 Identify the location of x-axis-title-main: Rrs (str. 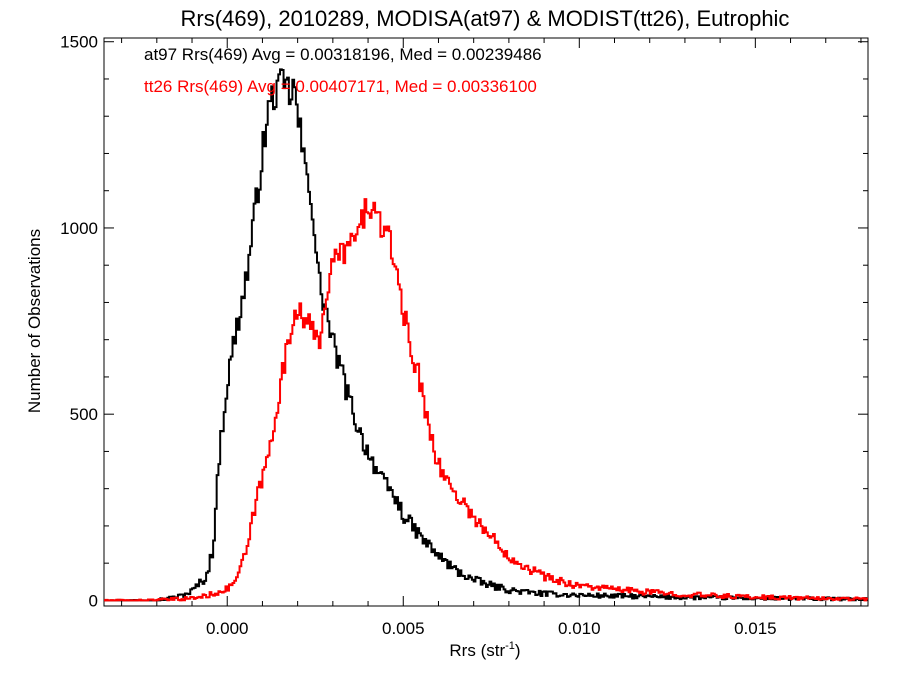
(477, 650).